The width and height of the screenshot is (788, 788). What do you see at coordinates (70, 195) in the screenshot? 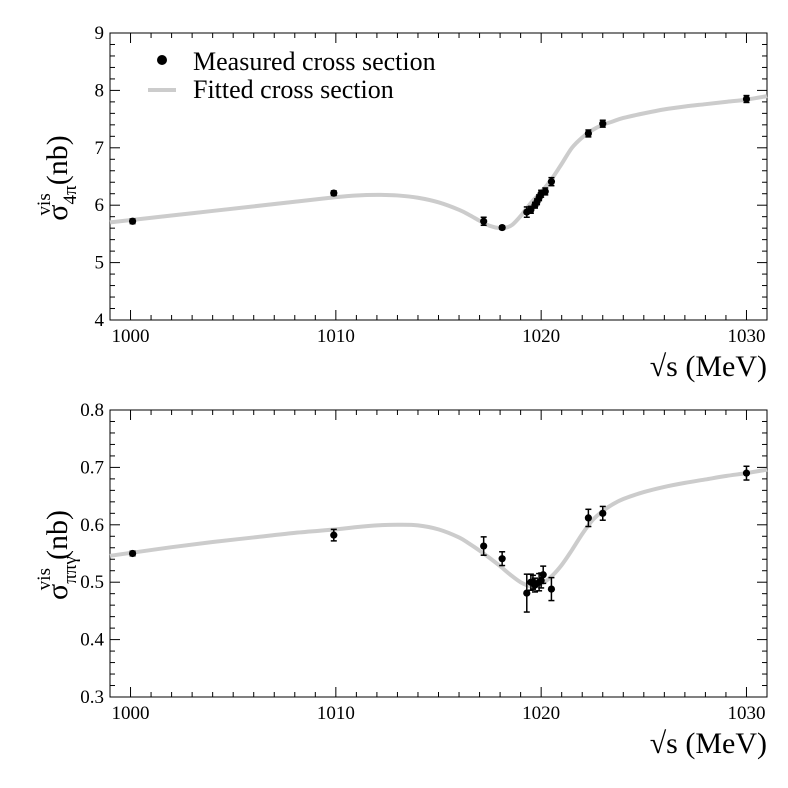
I see `y-axis-label-sub: 4π` at bounding box center [70, 195].